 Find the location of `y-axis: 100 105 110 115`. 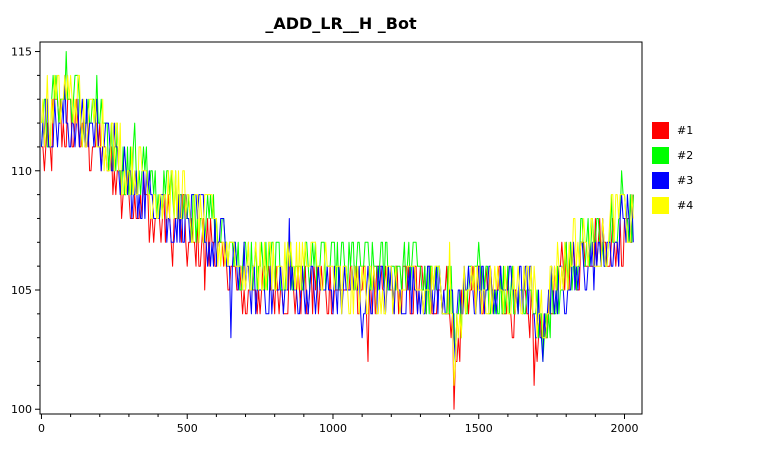

y-axis: 100 105 110 115 is located at coordinates (25, 231).